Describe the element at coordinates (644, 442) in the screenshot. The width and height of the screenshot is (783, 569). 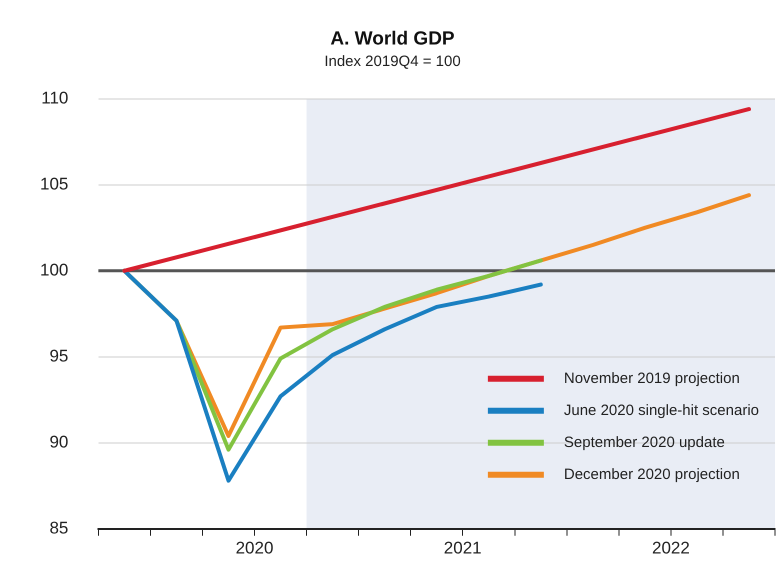
I see `legend-label: September 2020 update` at that location.